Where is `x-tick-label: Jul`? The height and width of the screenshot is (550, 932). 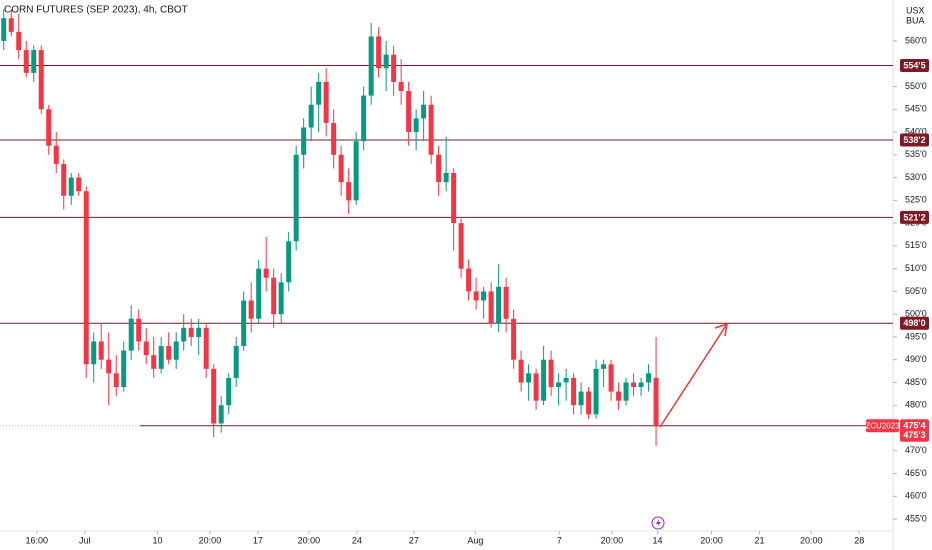 x-tick-label: Jul is located at coordinates (85, 540).